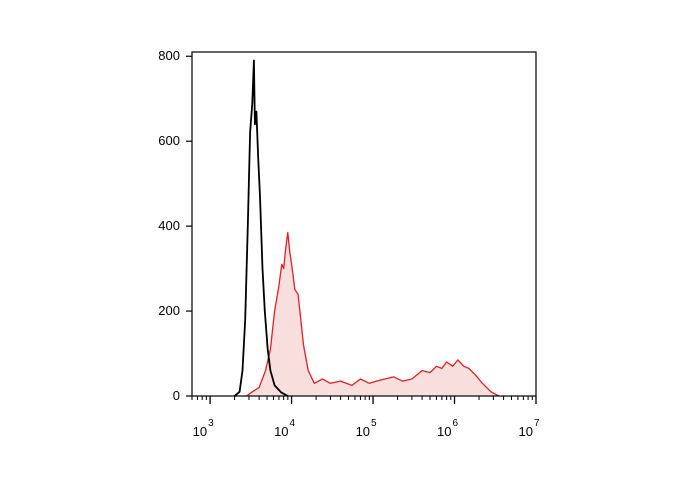  What do you see at coordinates (293, 423) in the screenshot?
I see `x-tick-label-1-exp: 4` at bounding box center [293, 423].